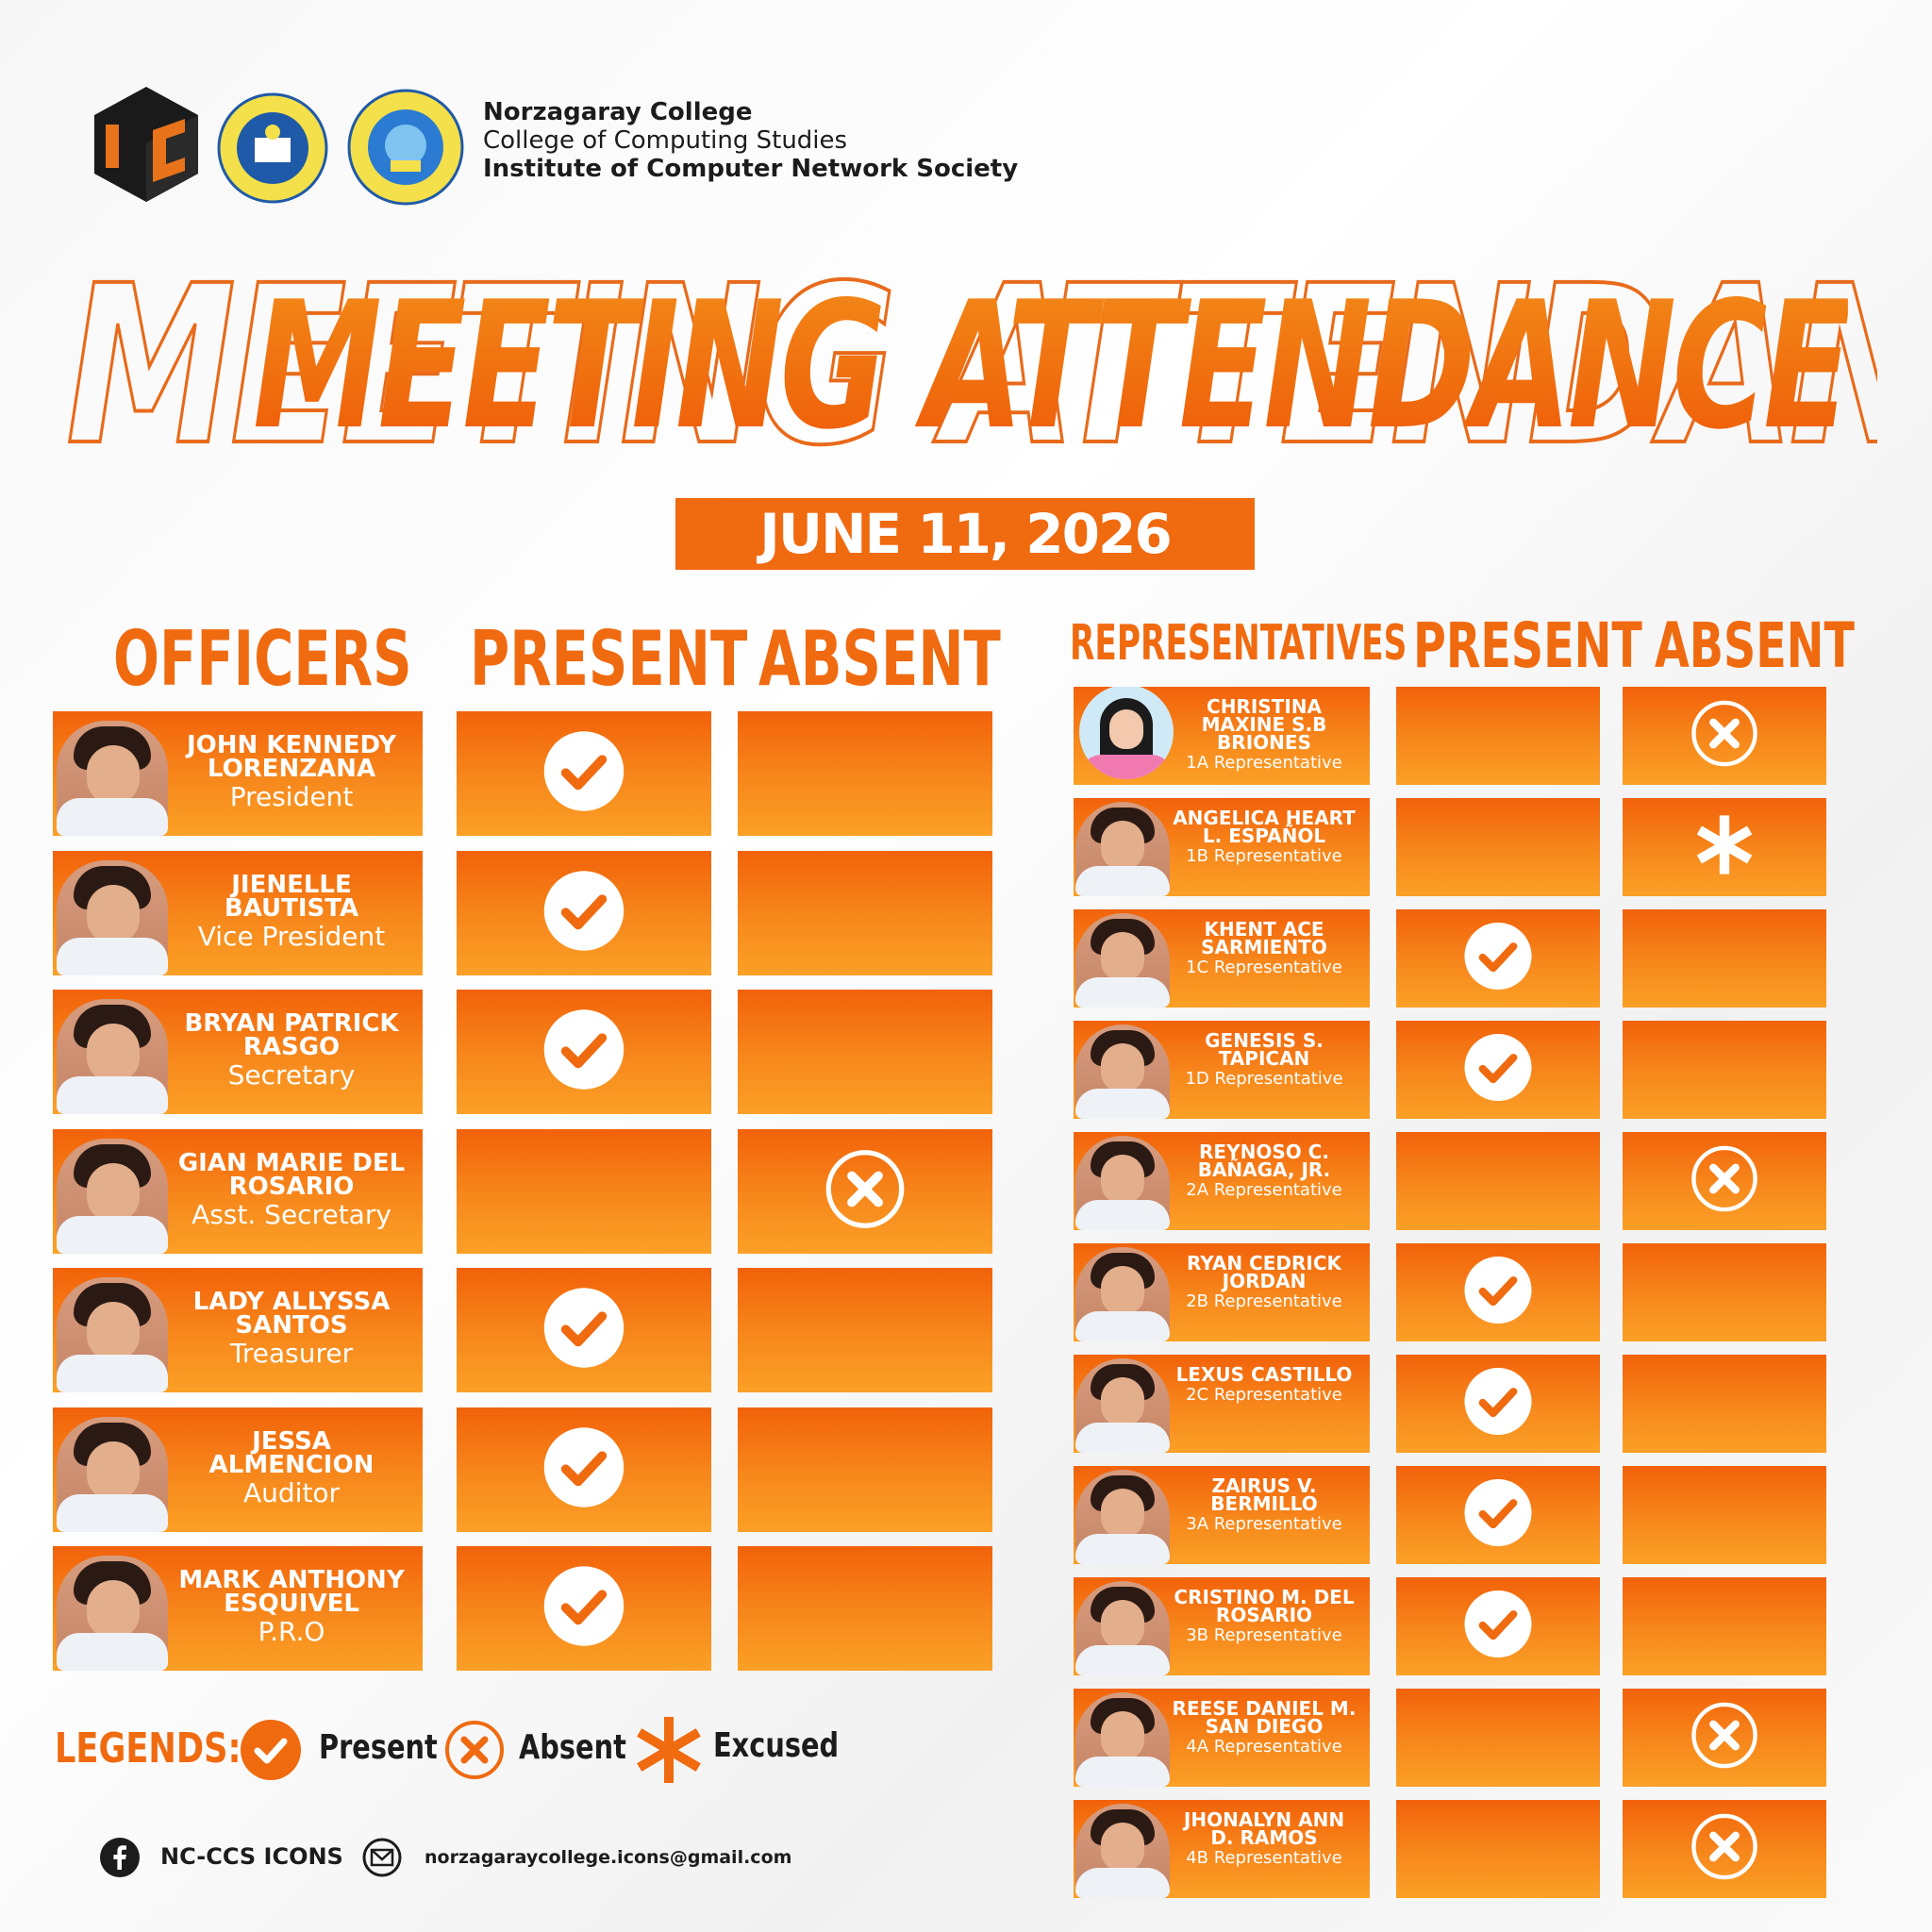 Image resolution: width=1932 pixels, height=1932 pixels. I want to click on member-name: CRISTINO M. DEL ROSARIO, so click(1265, 1606).